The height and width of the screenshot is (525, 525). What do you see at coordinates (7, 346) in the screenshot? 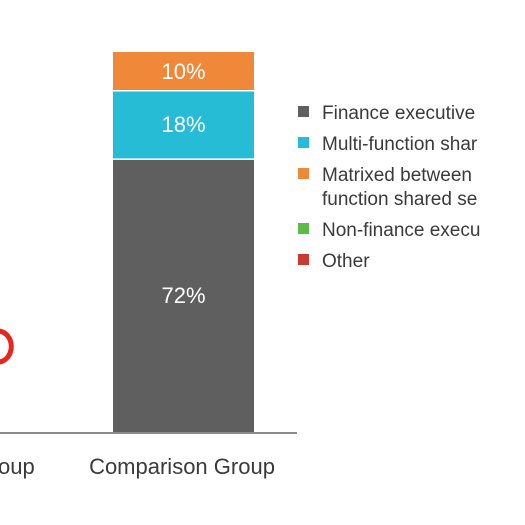
I see `partial-red-marker` at bounding box center [7, 346].